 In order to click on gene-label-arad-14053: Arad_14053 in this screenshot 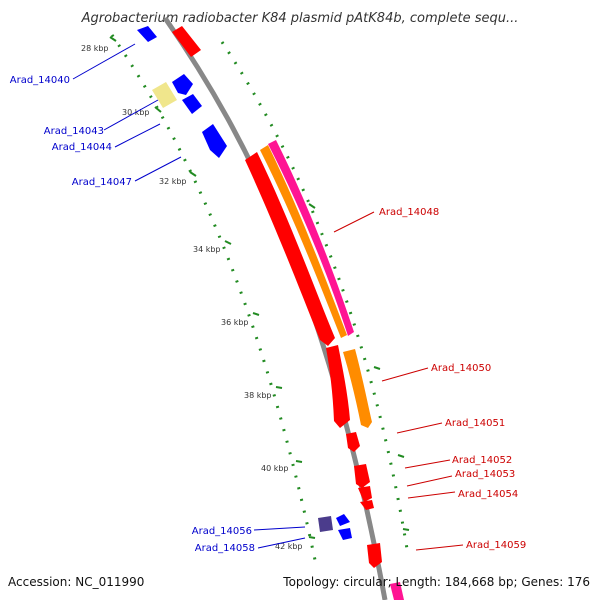, I will do `click(485, 474)`.